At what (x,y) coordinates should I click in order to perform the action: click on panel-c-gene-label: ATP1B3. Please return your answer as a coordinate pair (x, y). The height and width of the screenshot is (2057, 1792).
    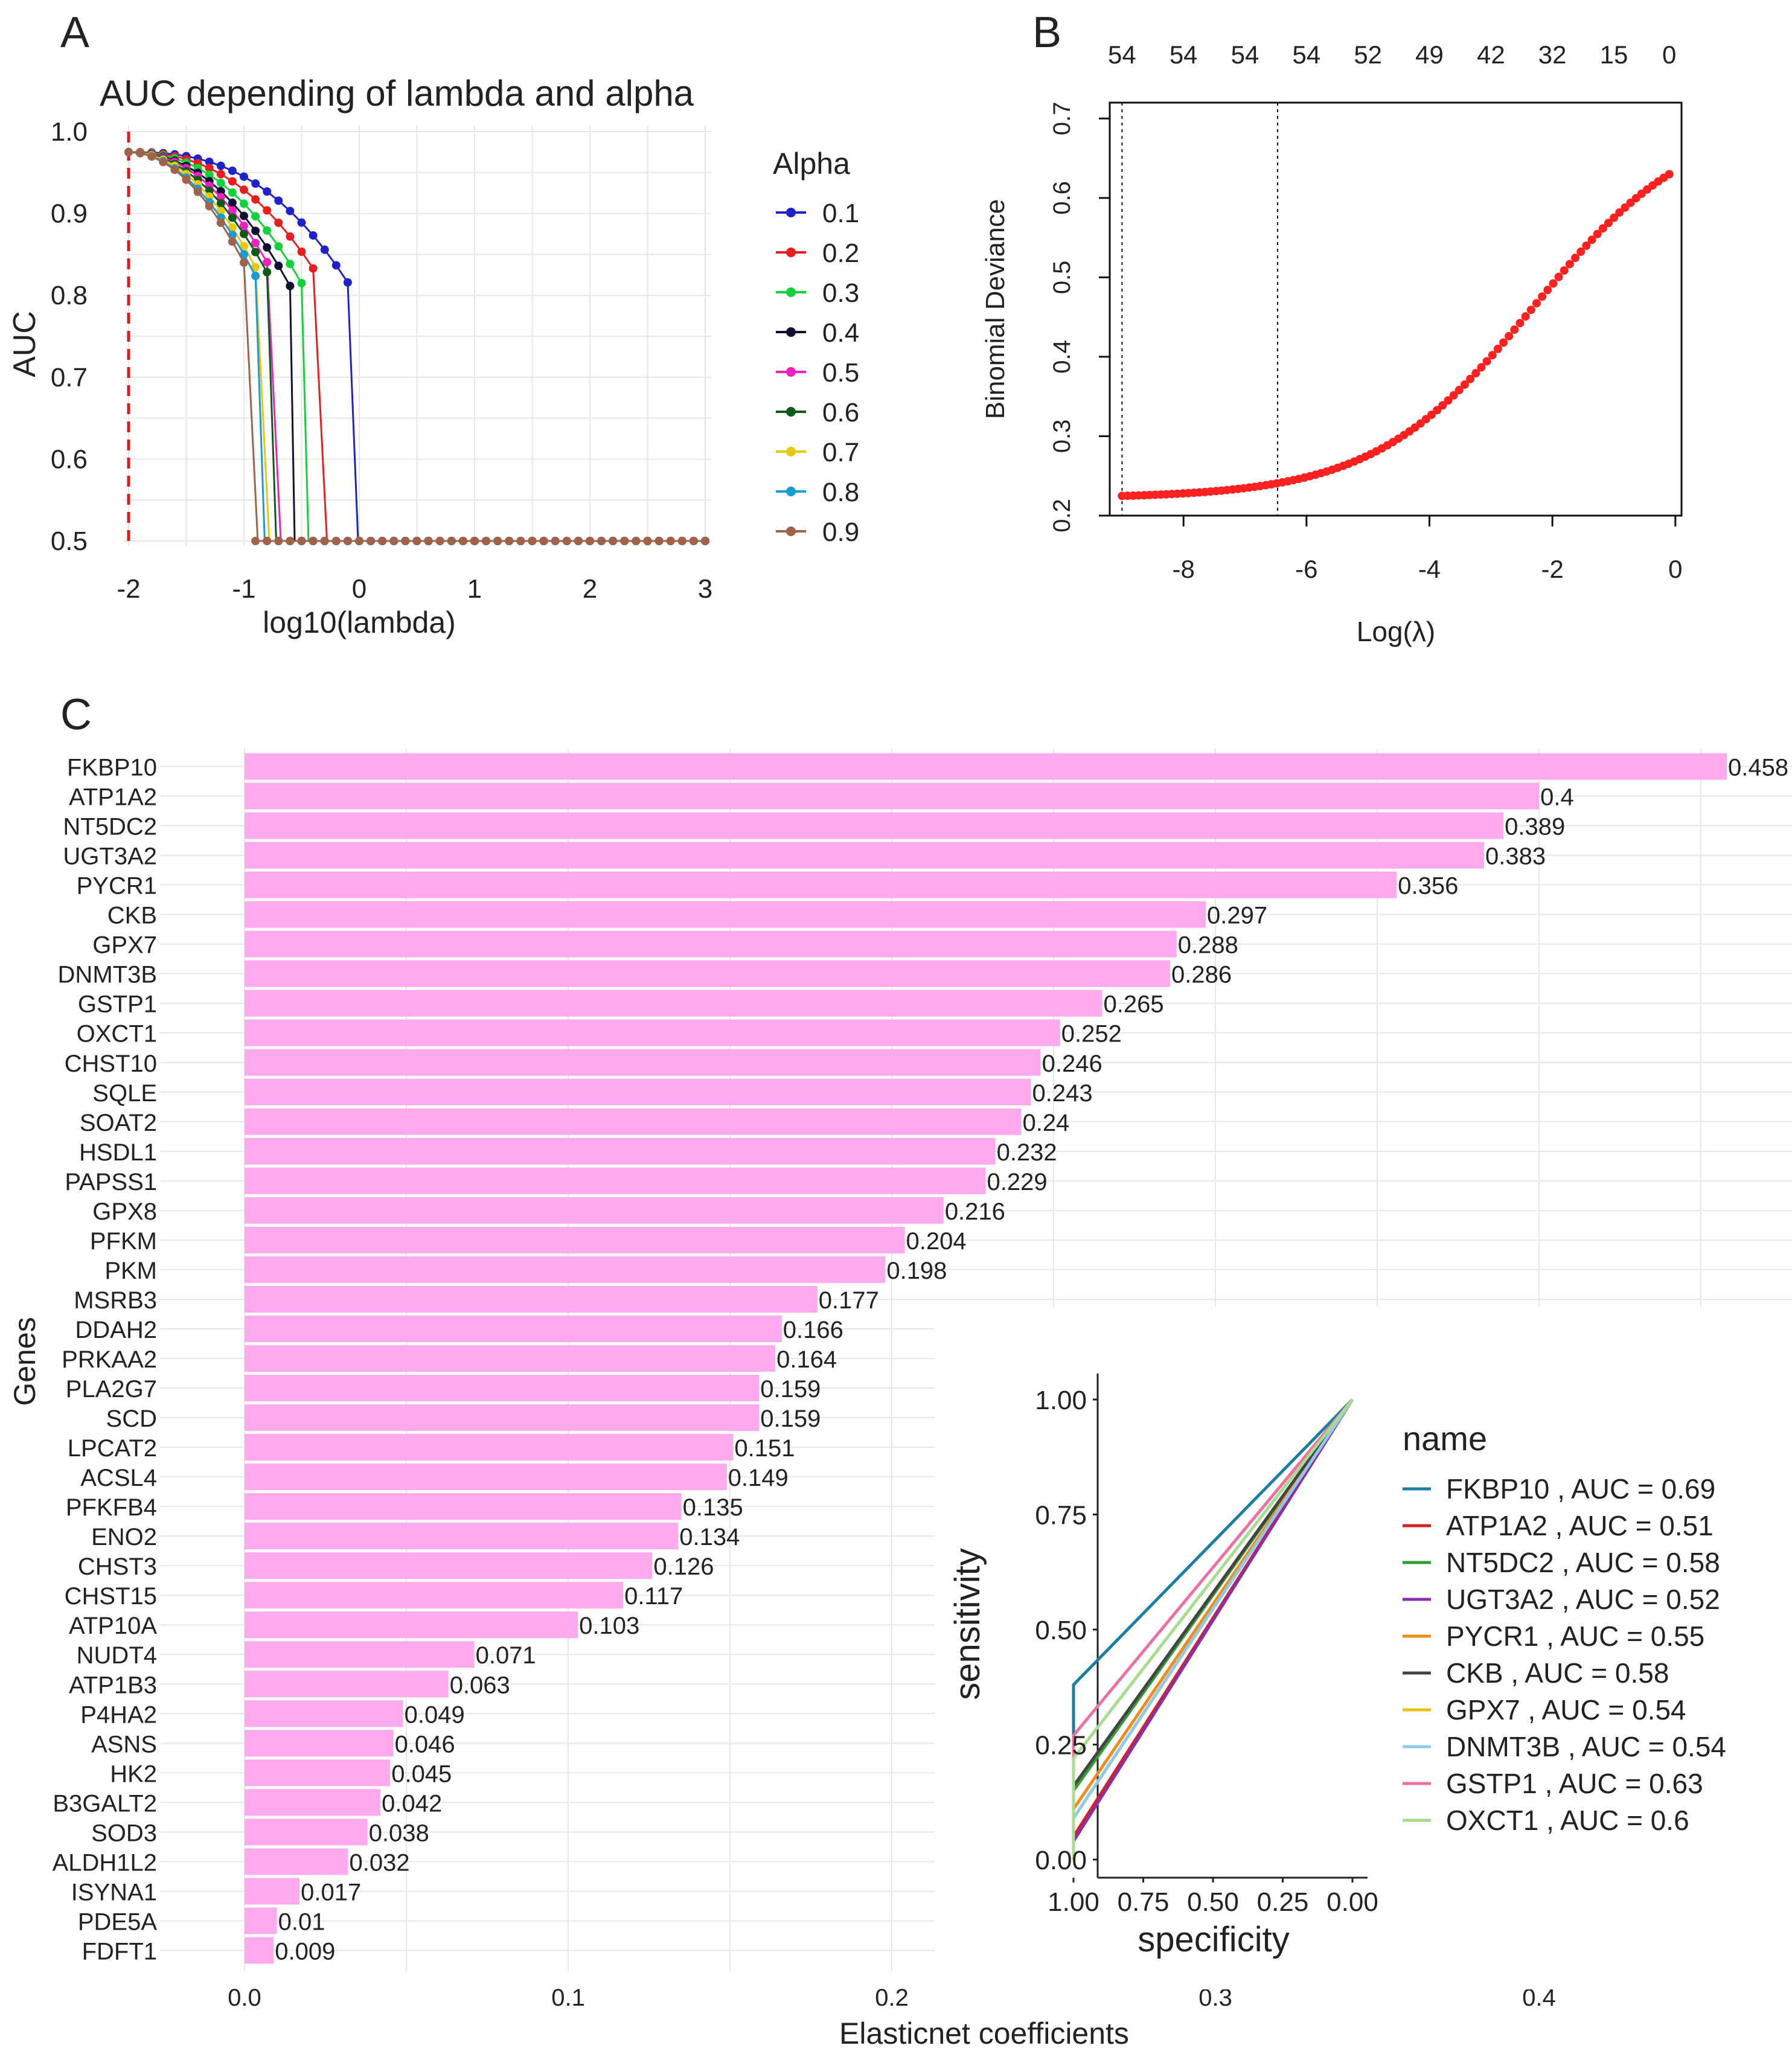
    Looking at the image, I should click on (113, 1685).